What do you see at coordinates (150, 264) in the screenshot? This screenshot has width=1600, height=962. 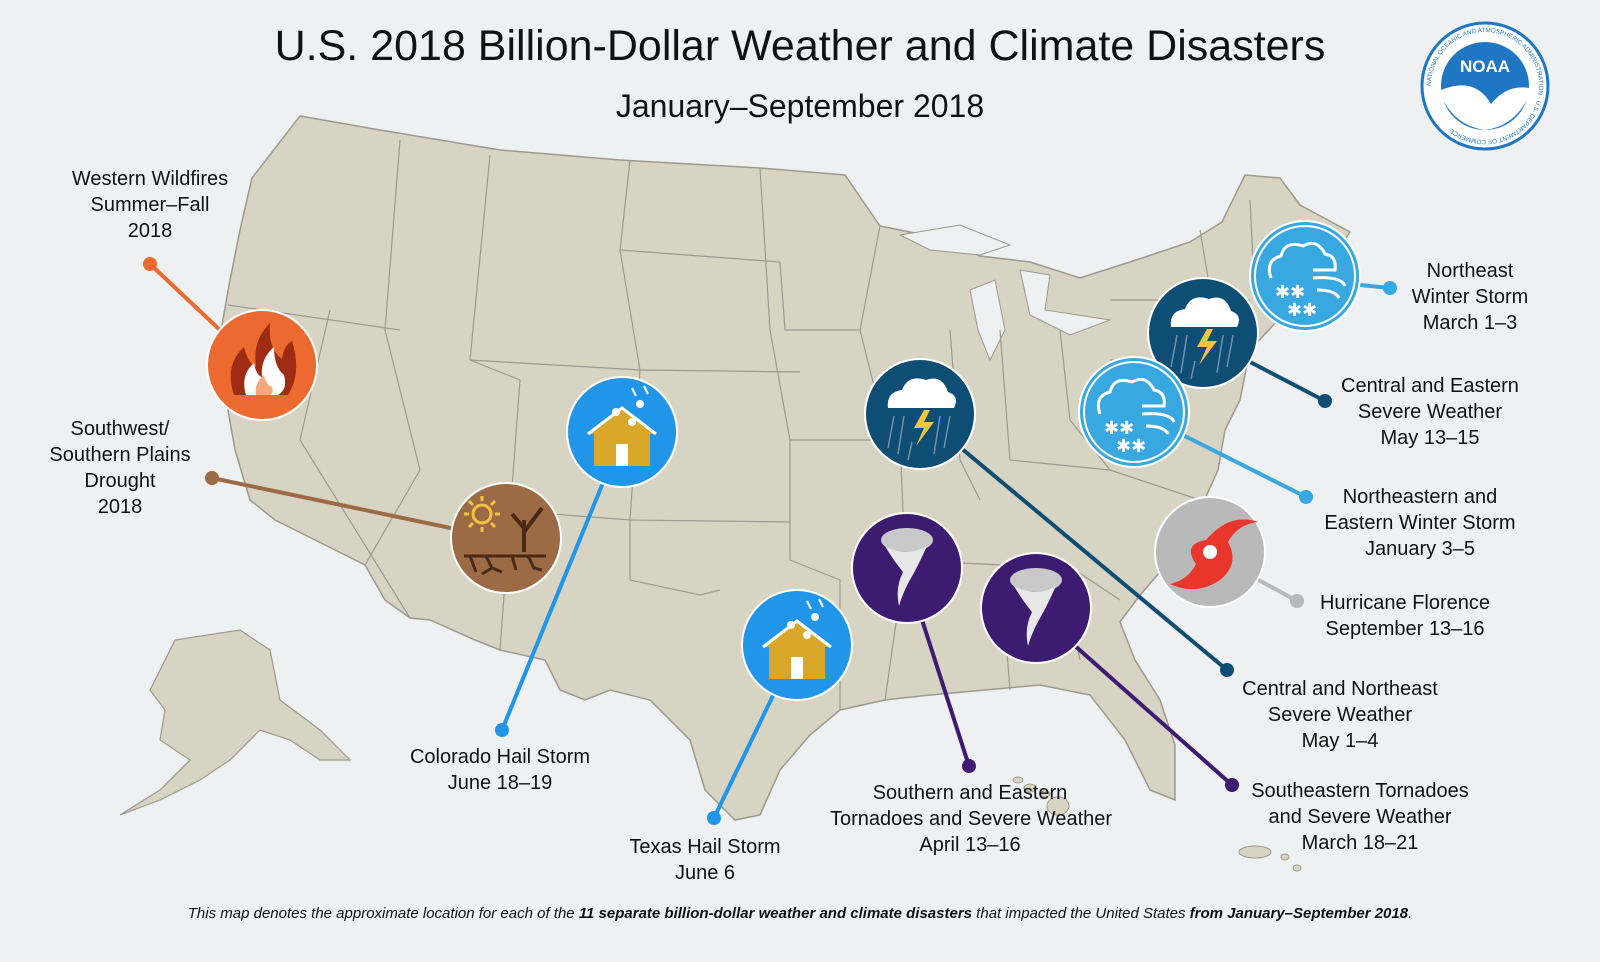 I see `endpoint-wildfires` at bounding box center [150, 264].